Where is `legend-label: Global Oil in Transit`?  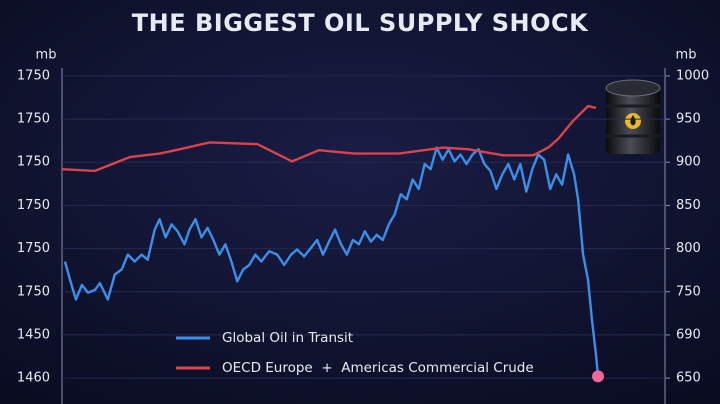 legend-label: Global Oil in Transit is located at coordinates (287, 338).